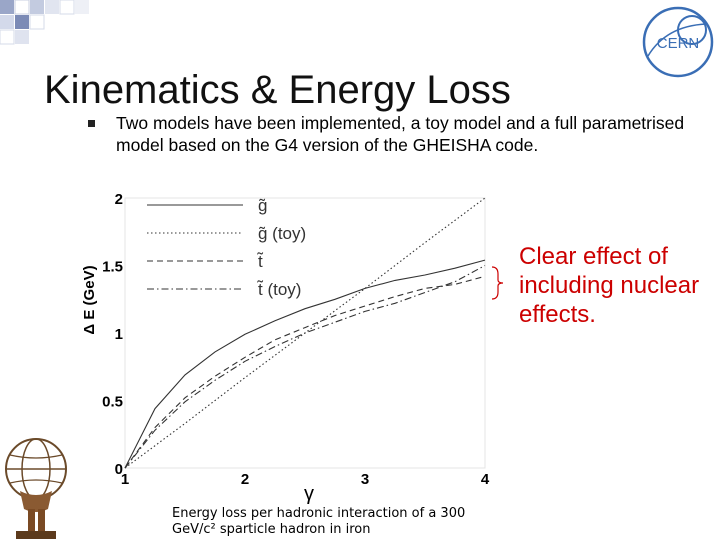  Describe the element at coordinates (282, 233) in the screenshot. I see `legend-label: g̃ (toy)` at that location.